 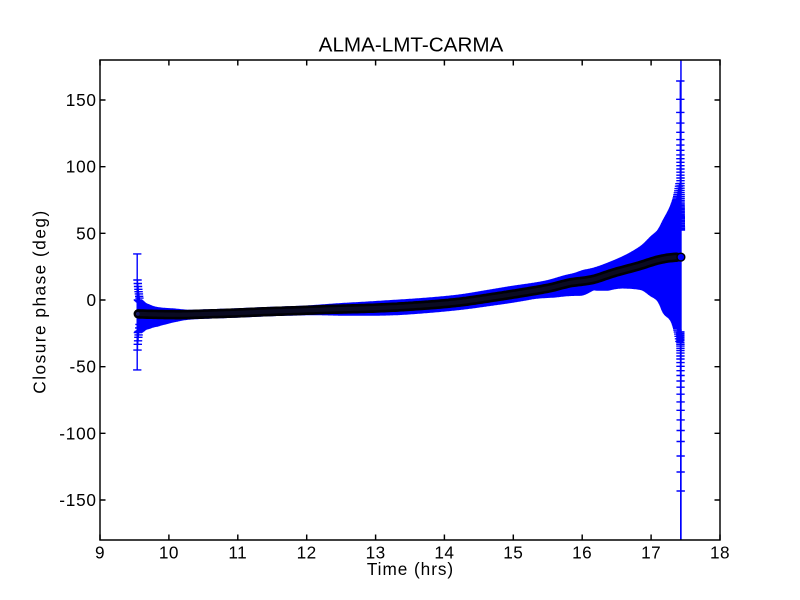 What do you see at coordinates (83, 367) in the screenshot?
I see `svg-text: -50` at bounding box center [83, 367].